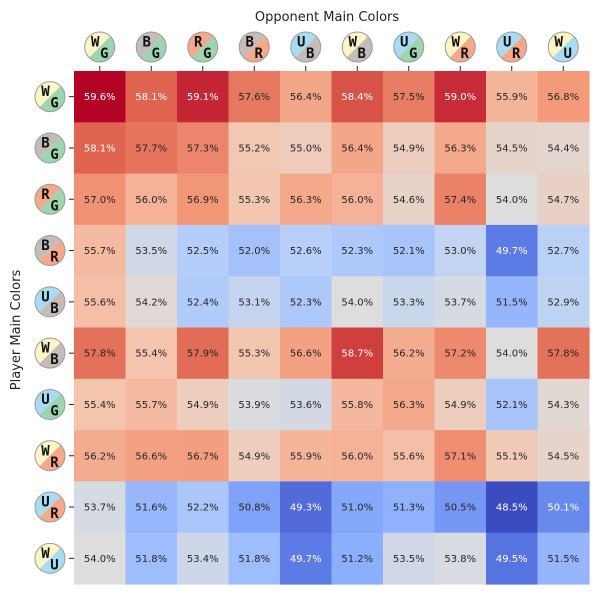  What do you see at coordinates (563, 508) in the screenshot?
I see `cell-value-label: 50.1%` at bounding box center [563, 508].